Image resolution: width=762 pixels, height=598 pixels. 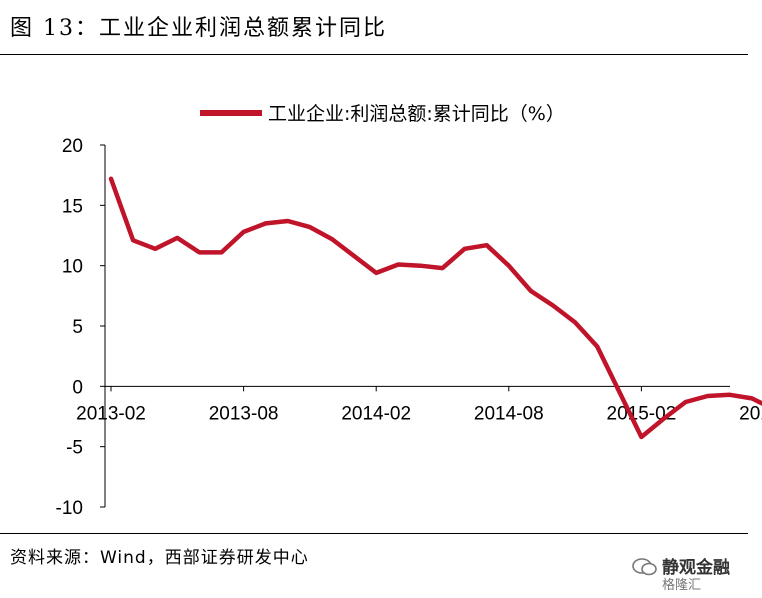 I want to click on y-tick-label: 20, so click(x=72, y=146).